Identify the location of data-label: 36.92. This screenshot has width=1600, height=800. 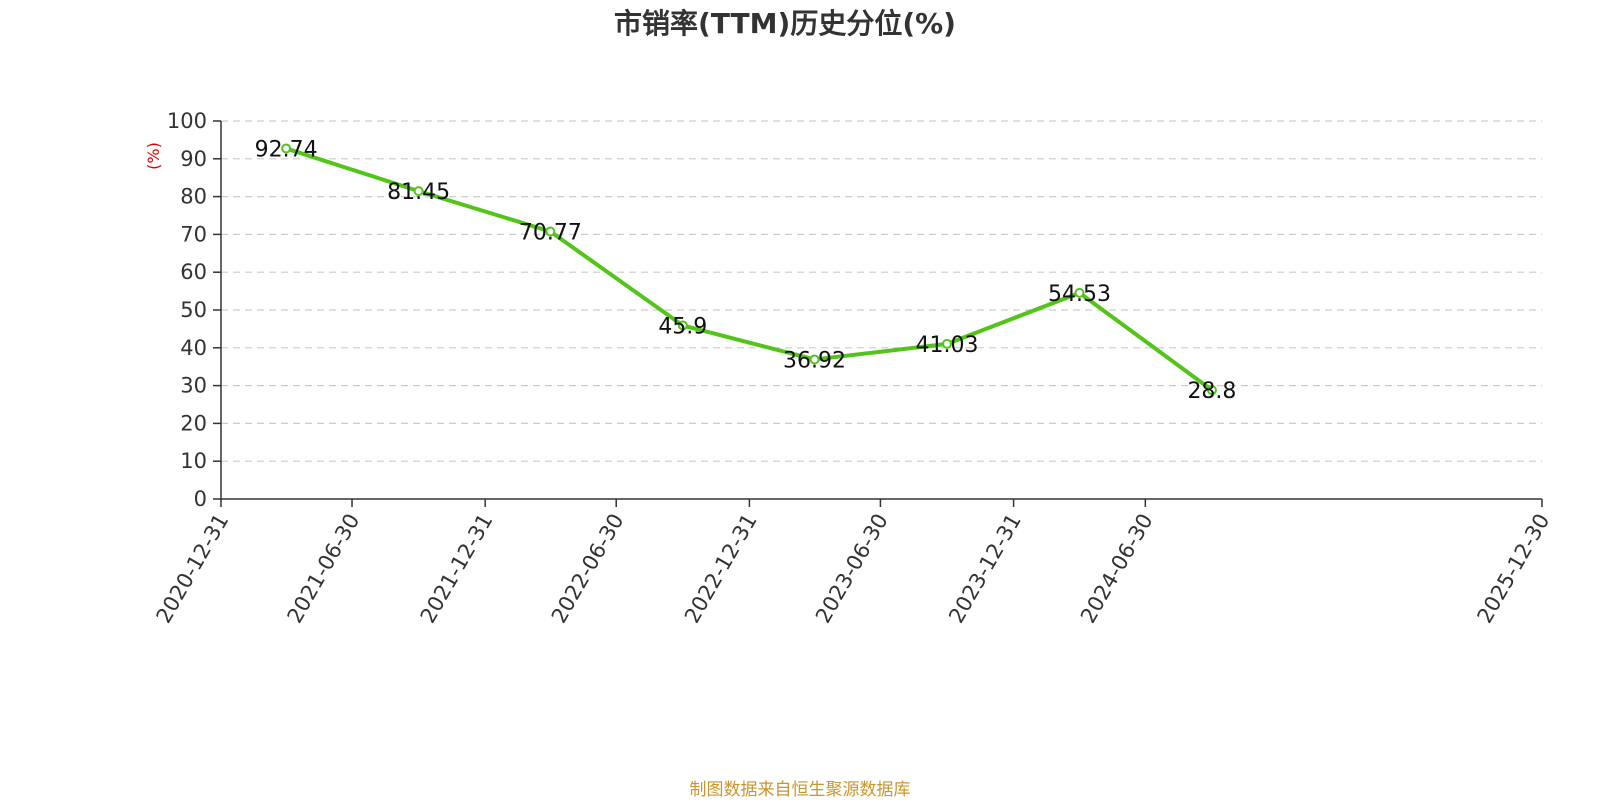
(814, 360).